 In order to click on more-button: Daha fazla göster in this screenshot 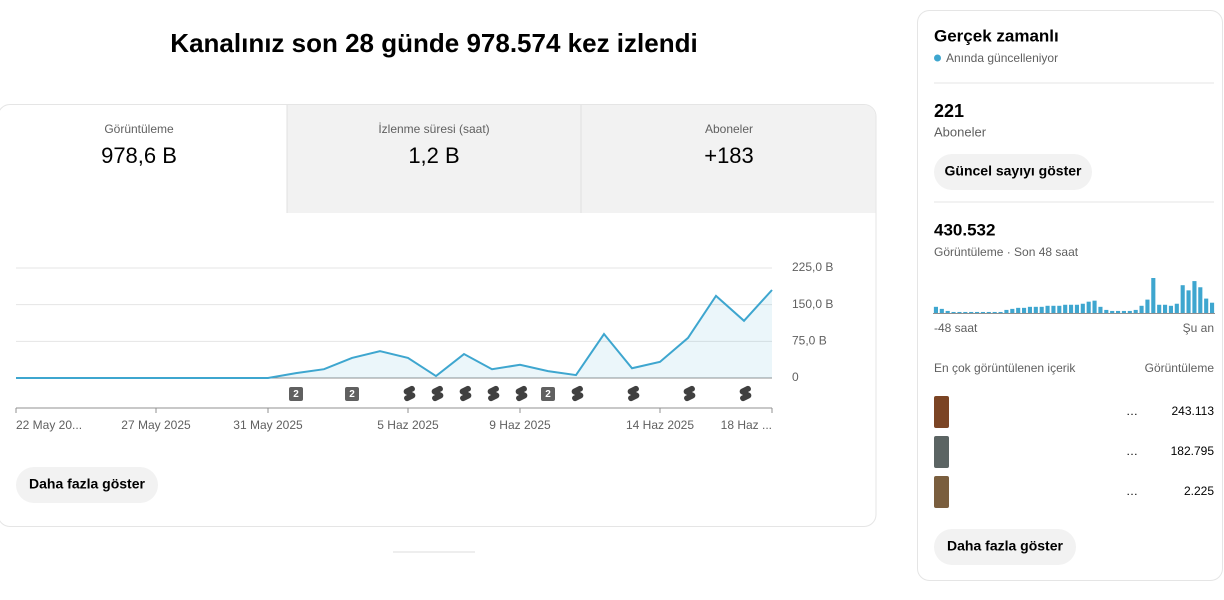, I will do `click(87, 485)`.